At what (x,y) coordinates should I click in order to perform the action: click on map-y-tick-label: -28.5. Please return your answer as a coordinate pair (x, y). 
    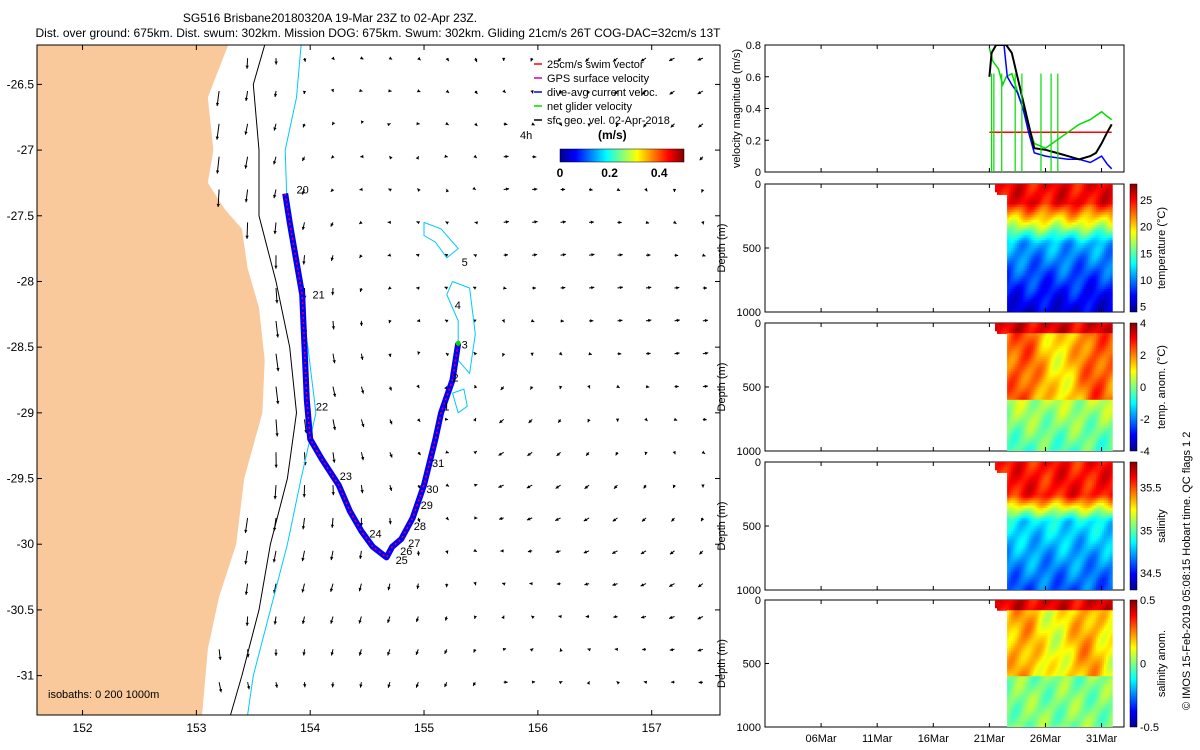
    Looking at the image, I should click on (21, 347).